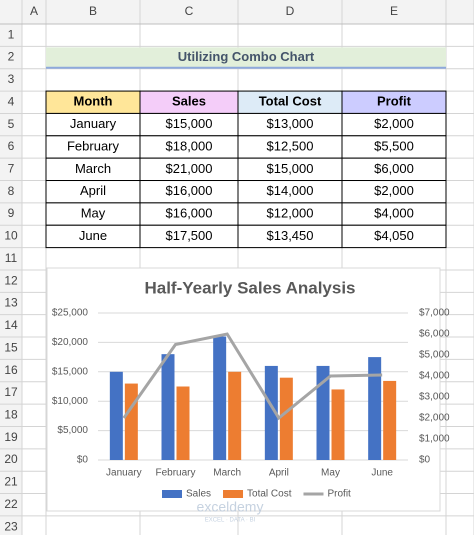  I want to click on legend-label: Total Cost, so click(269, 494).